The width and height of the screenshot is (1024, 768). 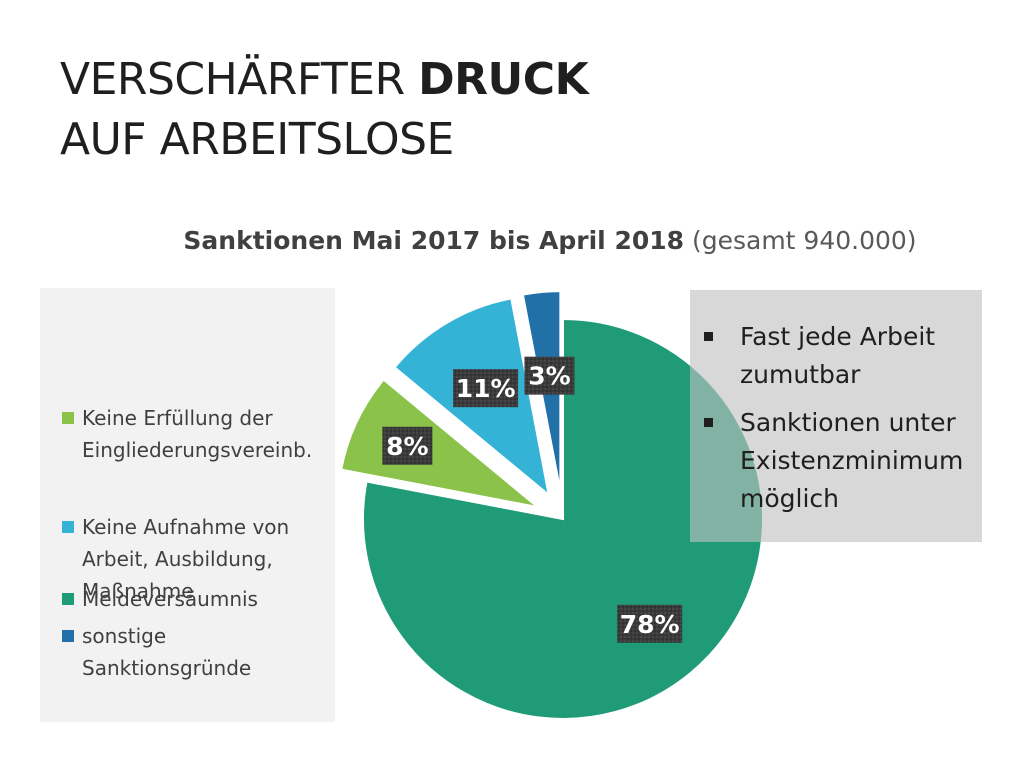 I want to click on data-label-meldeversaeumnis: 78%, so click(x=650, y=623).